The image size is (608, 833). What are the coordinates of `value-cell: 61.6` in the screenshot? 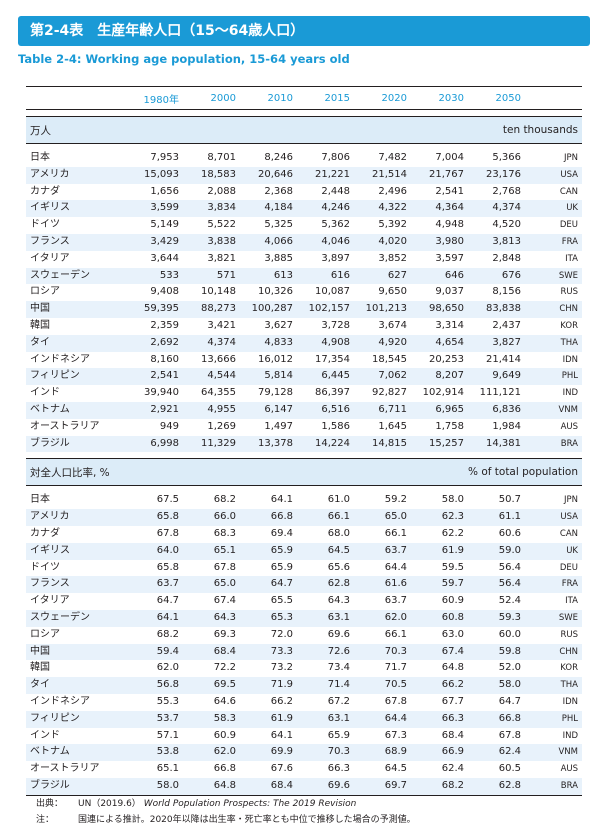 It's located at (382, 585).